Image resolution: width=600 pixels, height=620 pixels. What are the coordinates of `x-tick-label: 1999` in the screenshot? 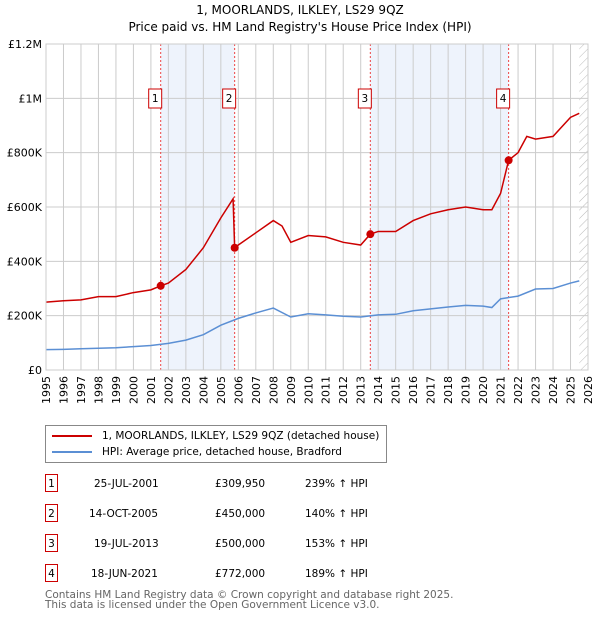 It's located at (116, 390).